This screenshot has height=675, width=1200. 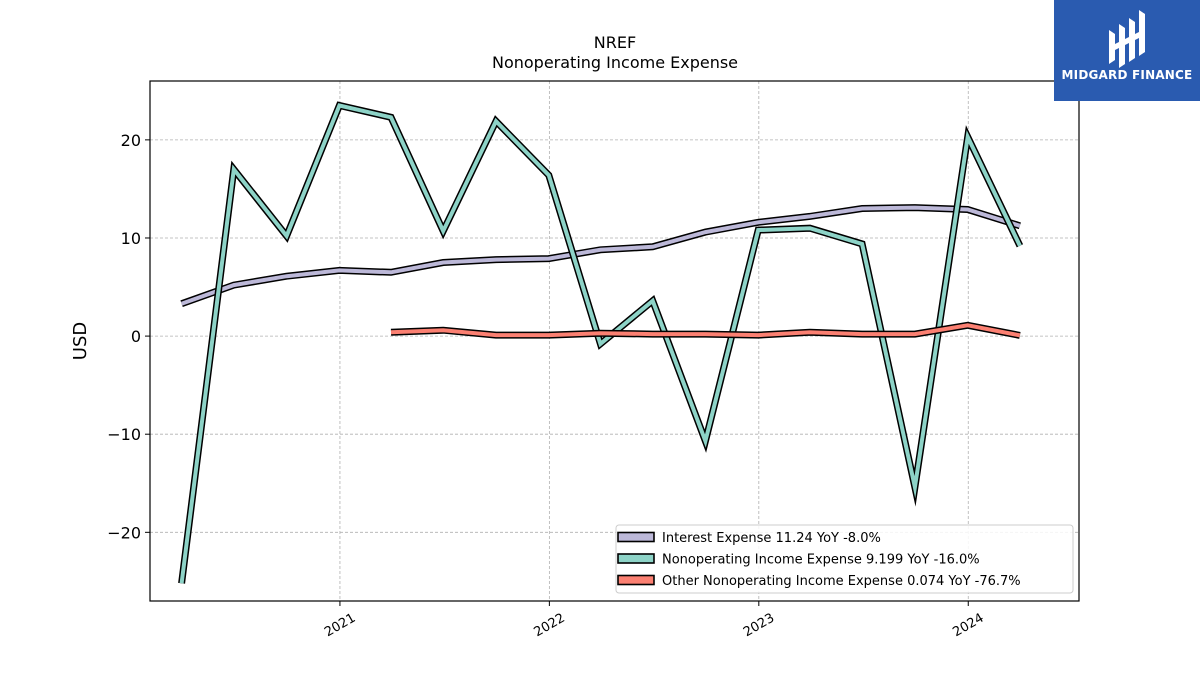 I want to click on midgard-finance-logo: MIDGARD FINANCE, so click(x=1127, y=50).